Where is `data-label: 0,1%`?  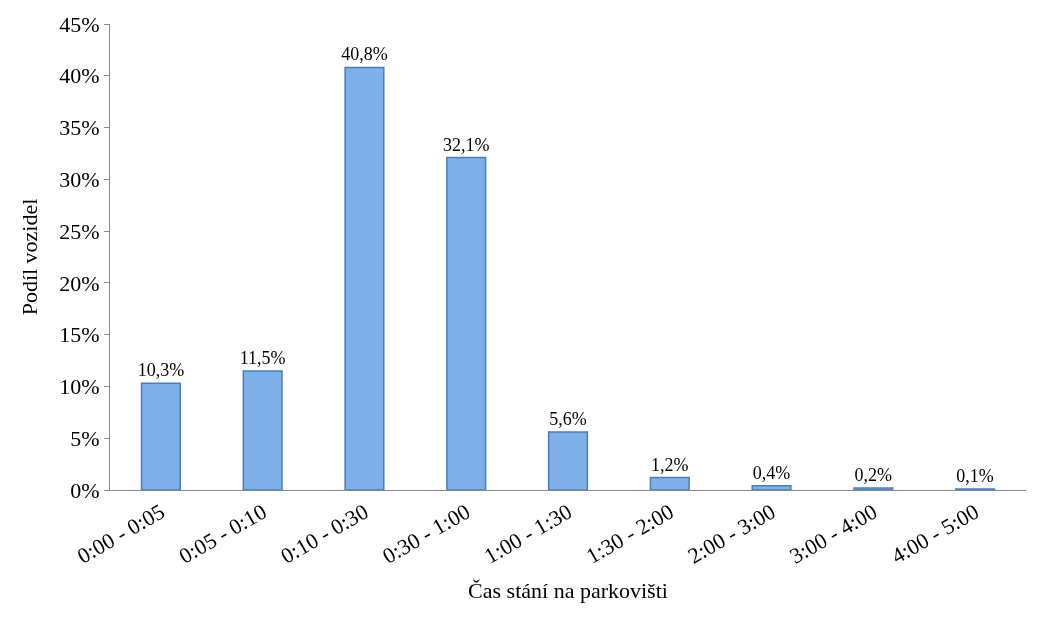
data-label: 0,1% is located at coordinates (975, 475).